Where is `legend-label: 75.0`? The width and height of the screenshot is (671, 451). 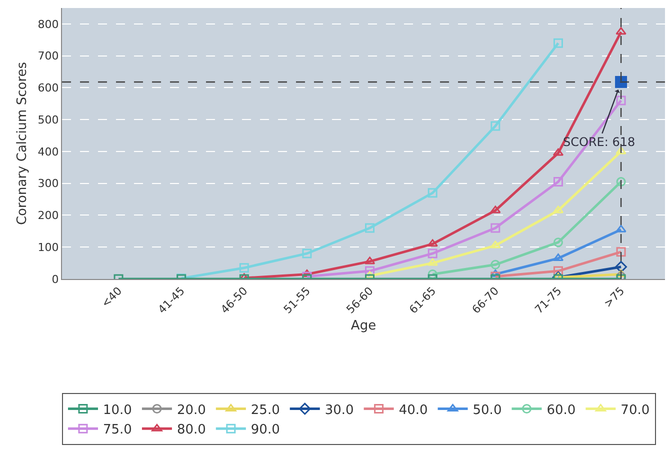
legend-label: 75.0 is located at coordinates (117, 430).